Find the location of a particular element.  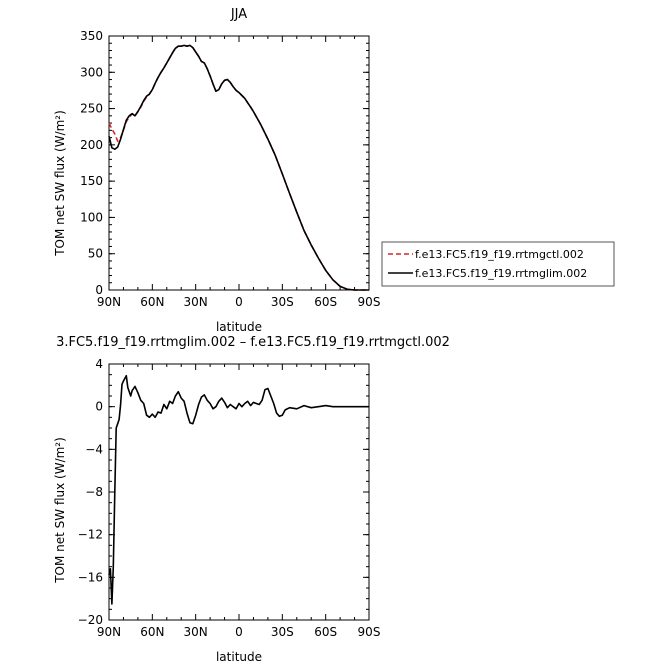

bottom-ytick-label: −4 is located at coordinates (94, 449).